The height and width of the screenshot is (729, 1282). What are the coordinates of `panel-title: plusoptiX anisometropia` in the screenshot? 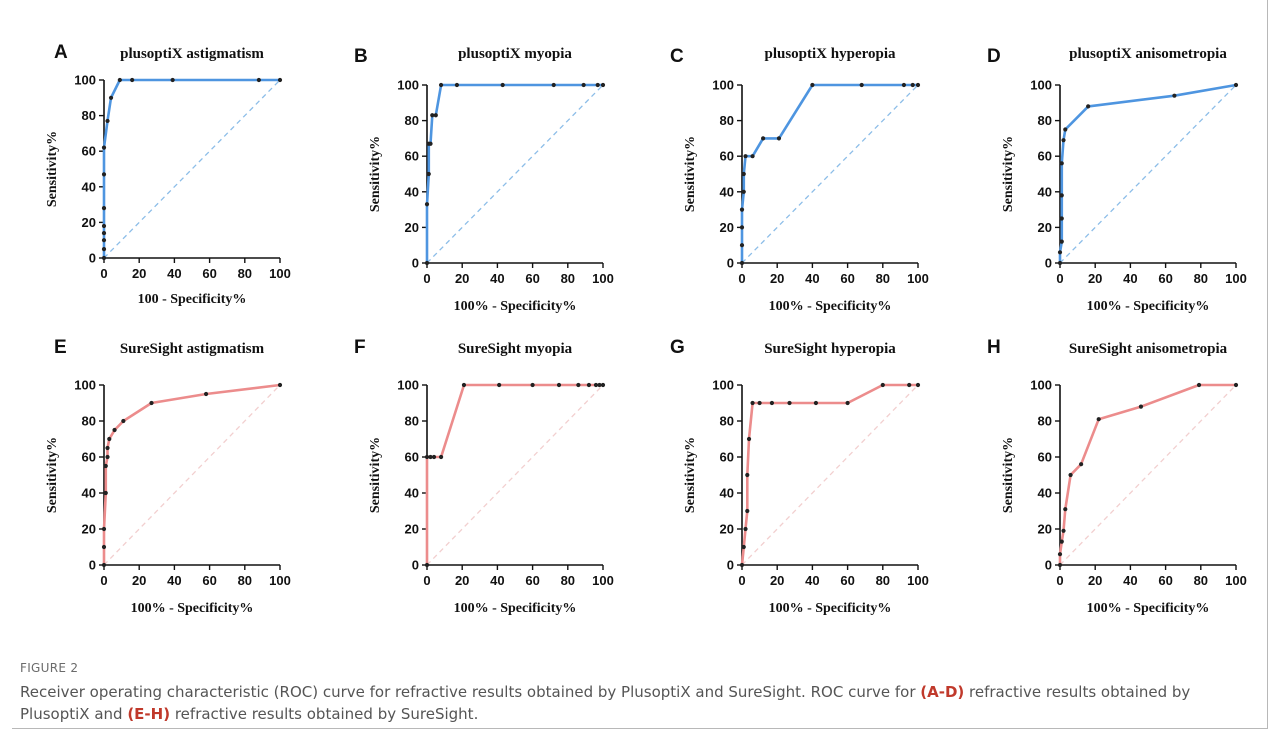 It's located at (1148, 54).